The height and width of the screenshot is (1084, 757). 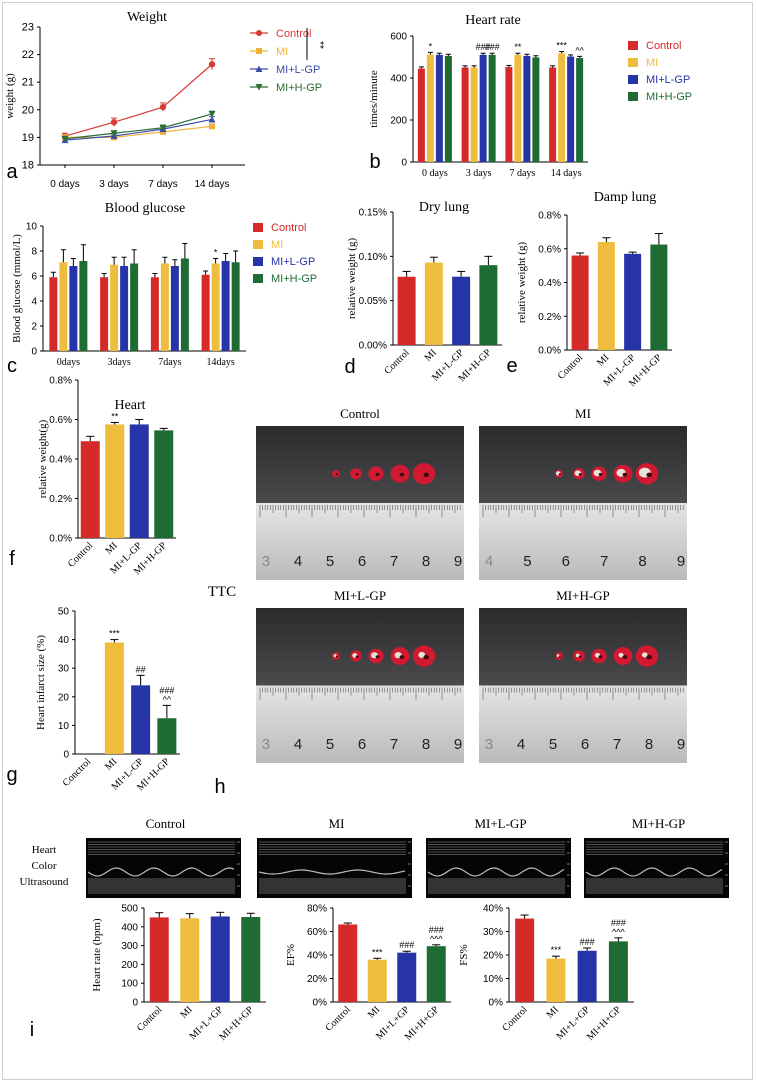 What do you see at coordinates (162, 184) in the screenshot?
I see `x-tick-label: 7 days` at bounding box center [162, 184].